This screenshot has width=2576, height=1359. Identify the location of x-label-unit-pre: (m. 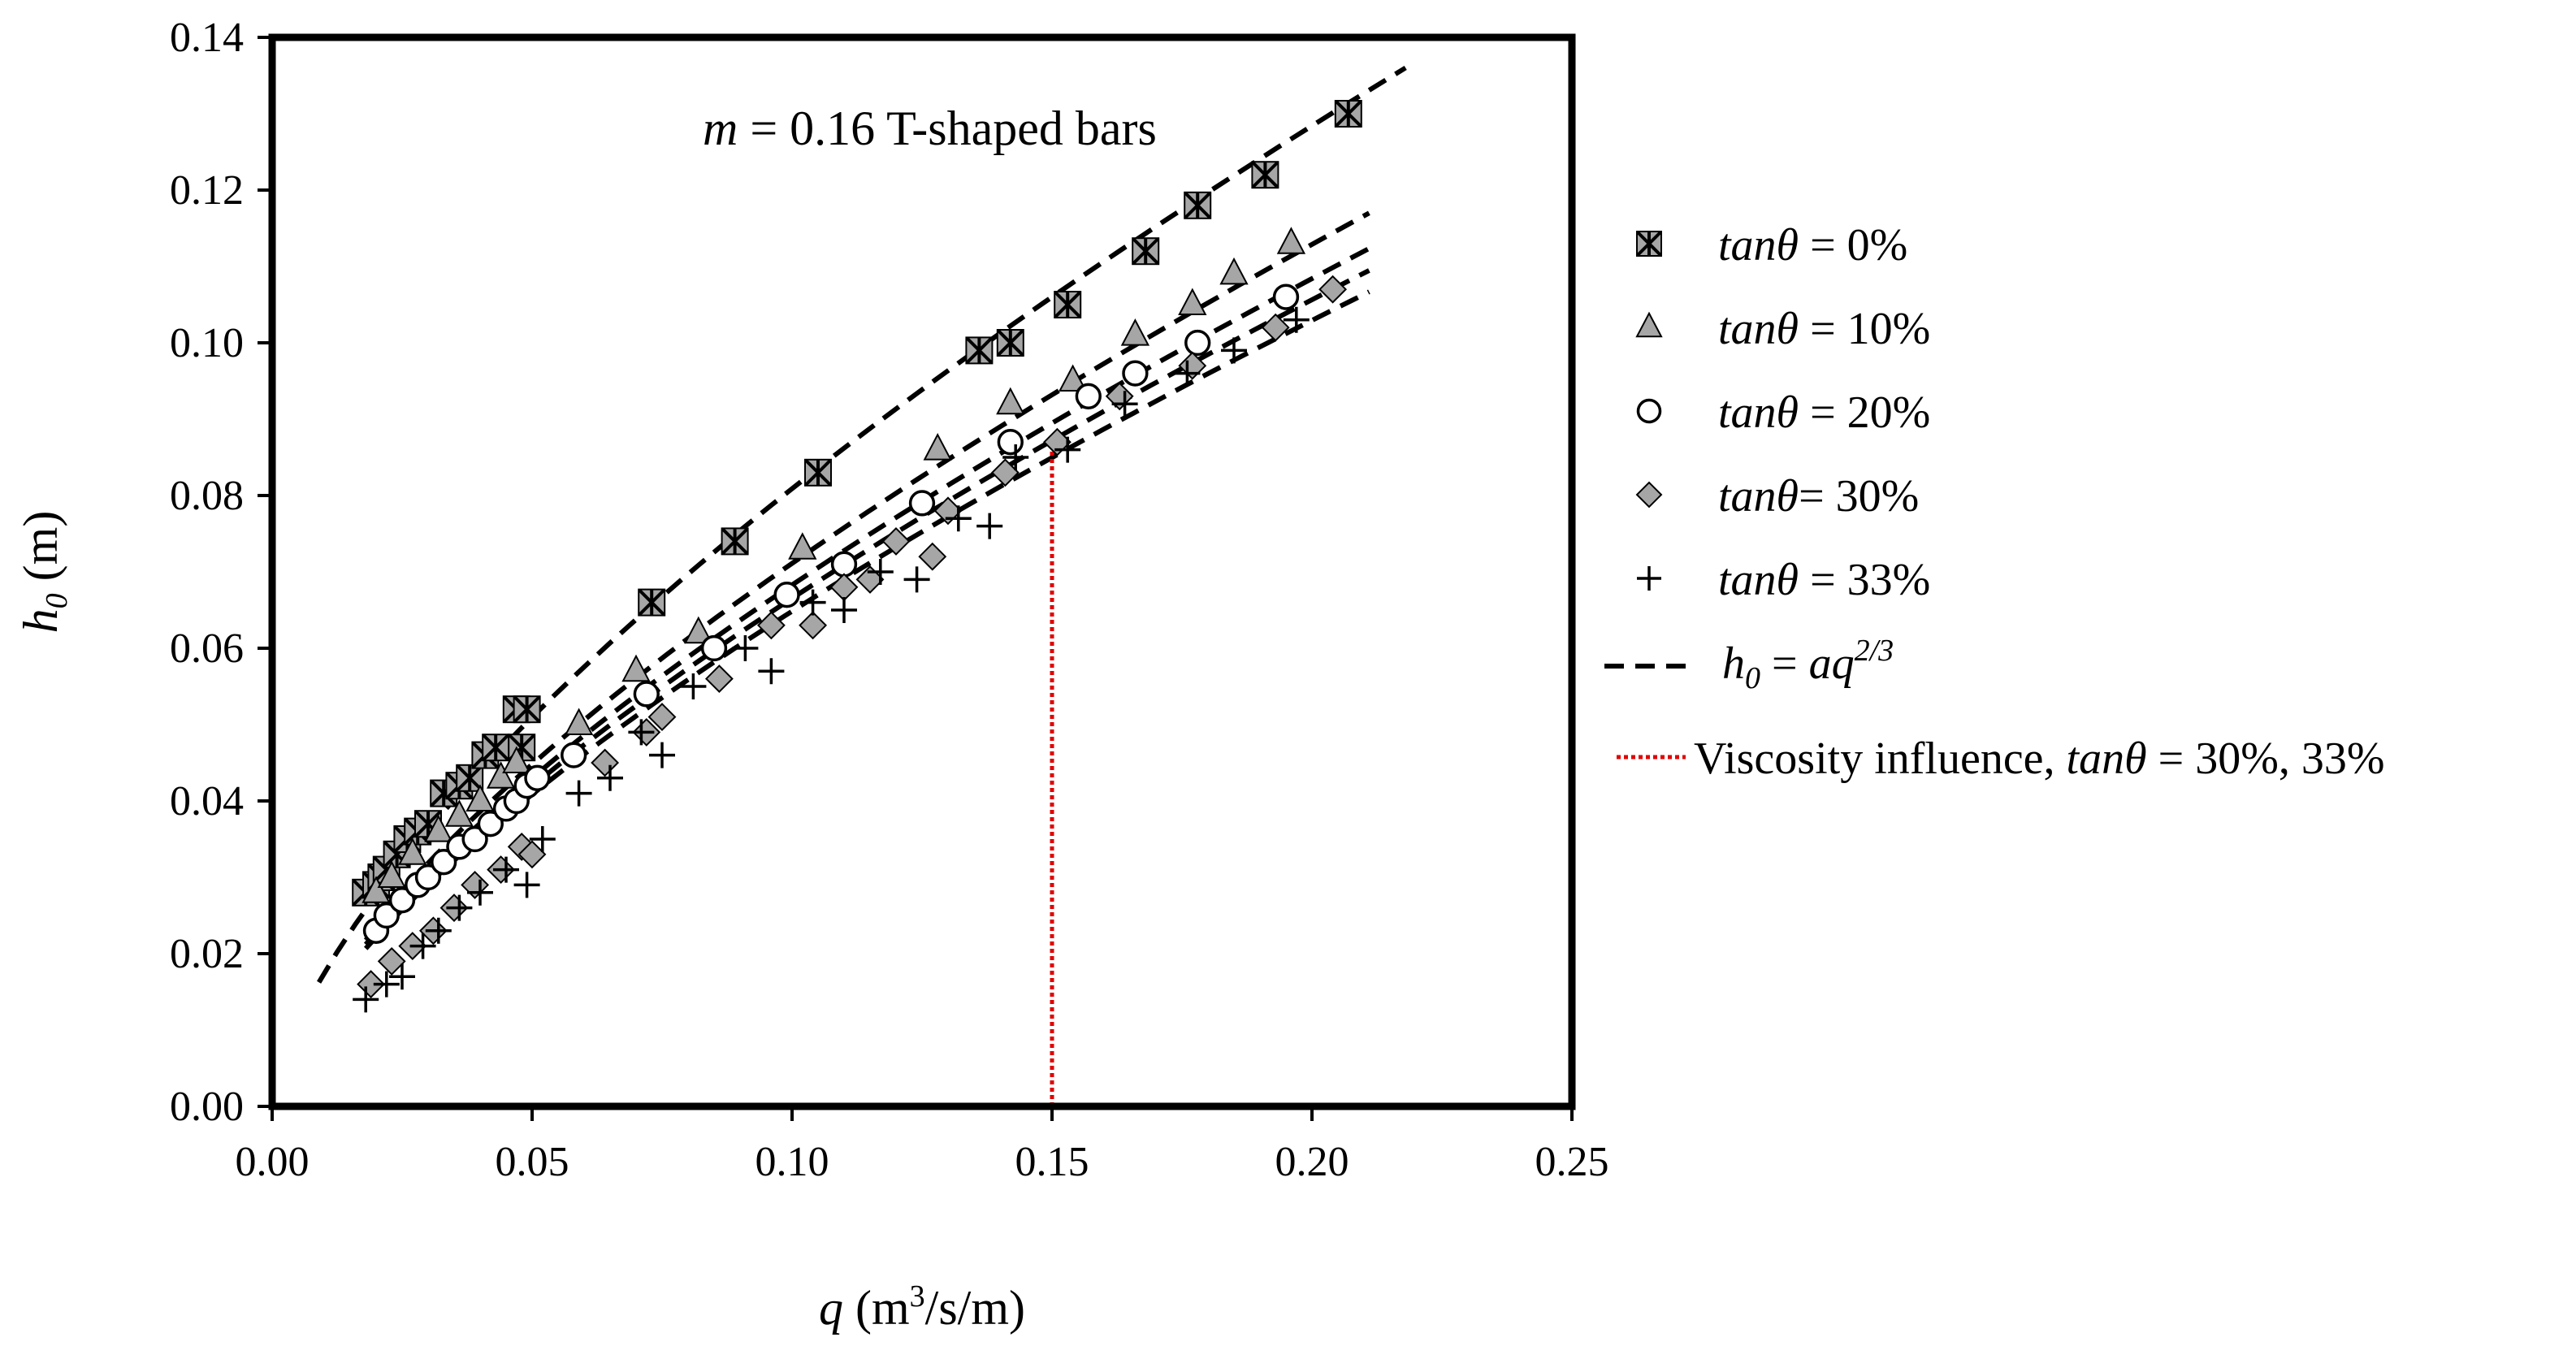
(877, 1308).